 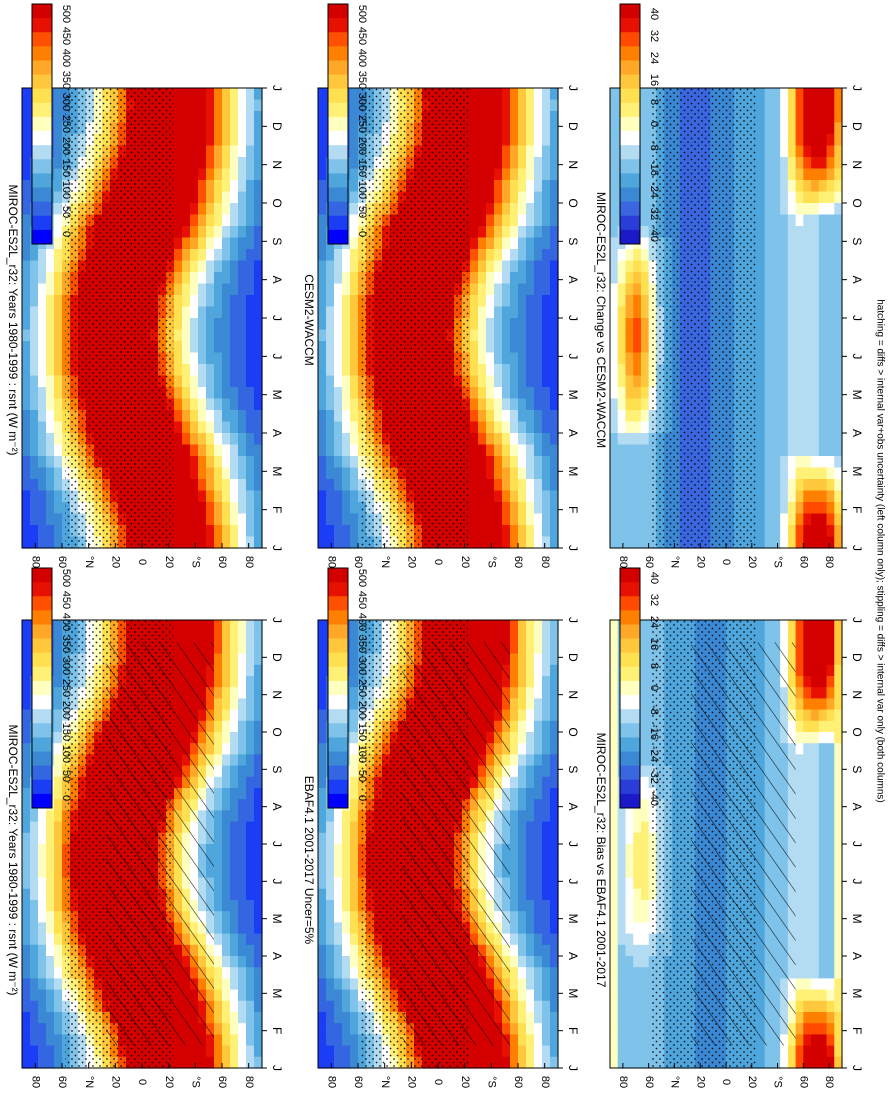 What do you see at coordinates (630, 688) in the screenshot?
I see `colorbar-frame` at bounding box center [630, 688].